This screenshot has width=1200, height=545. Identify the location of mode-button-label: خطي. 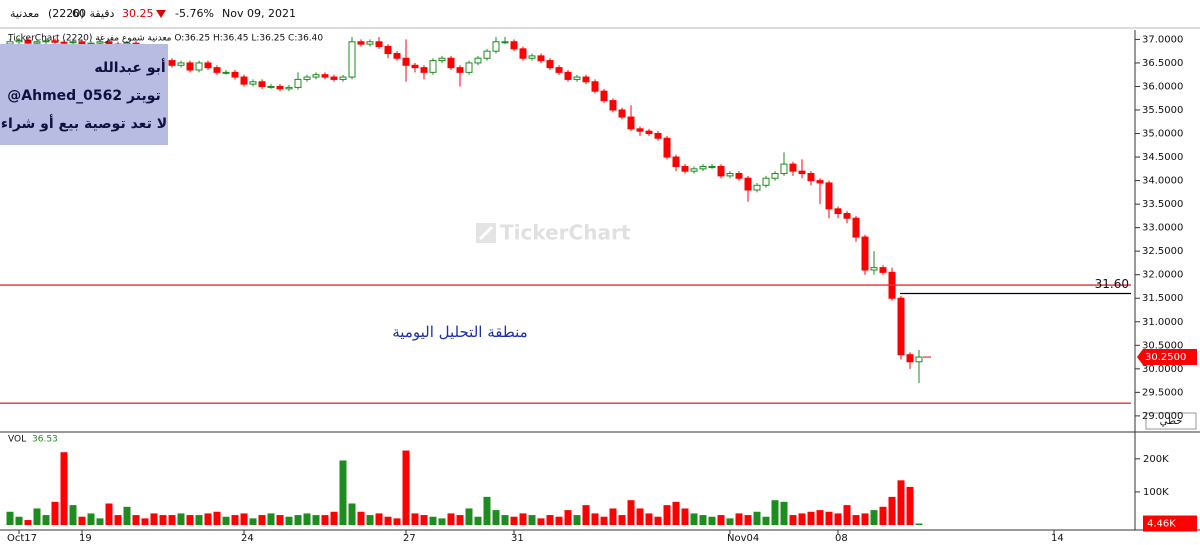
(1171, 421).